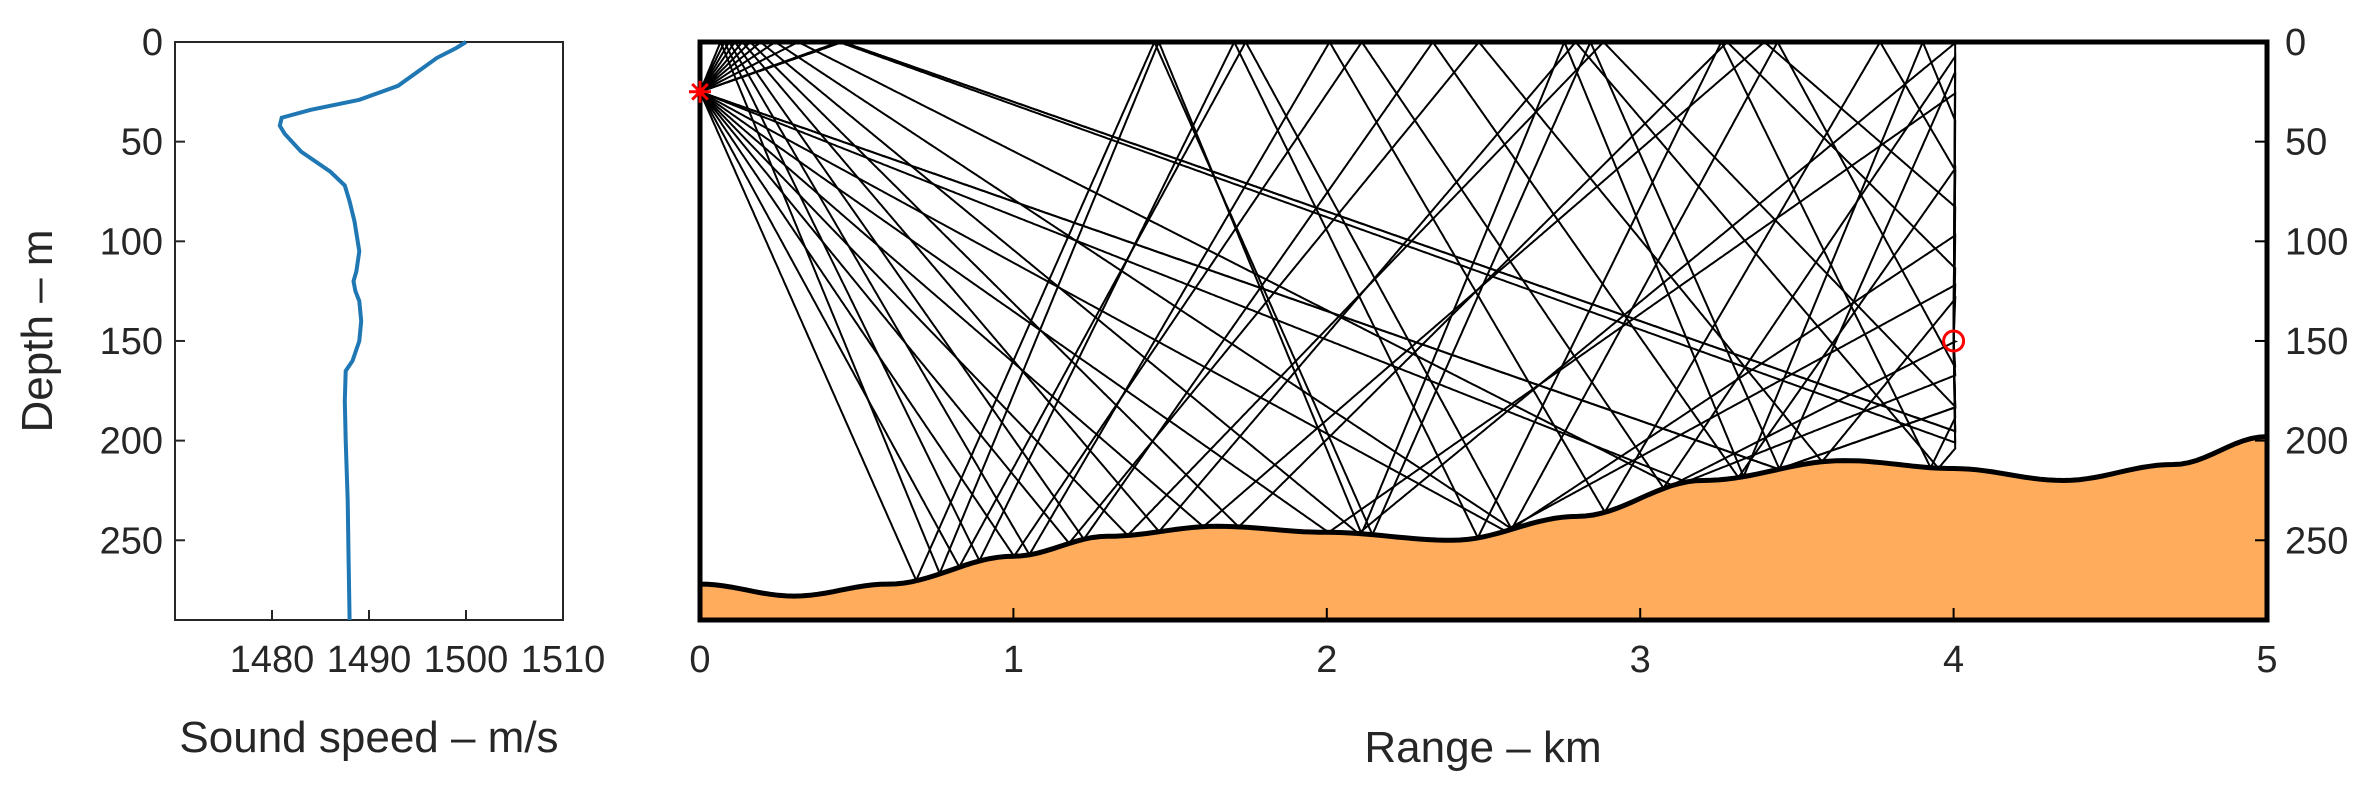 This screenshot has width=2374, height=802. I want to click on sound-speed-y-tick-label: 200, so click(131, 442).